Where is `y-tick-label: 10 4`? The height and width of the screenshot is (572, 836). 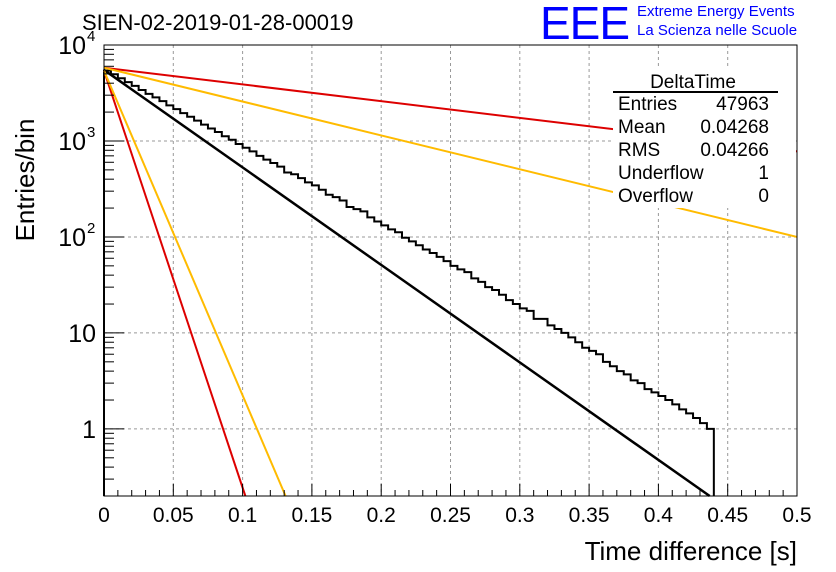
y-tick-label: 10 4 is located at coordinates (76, 44).